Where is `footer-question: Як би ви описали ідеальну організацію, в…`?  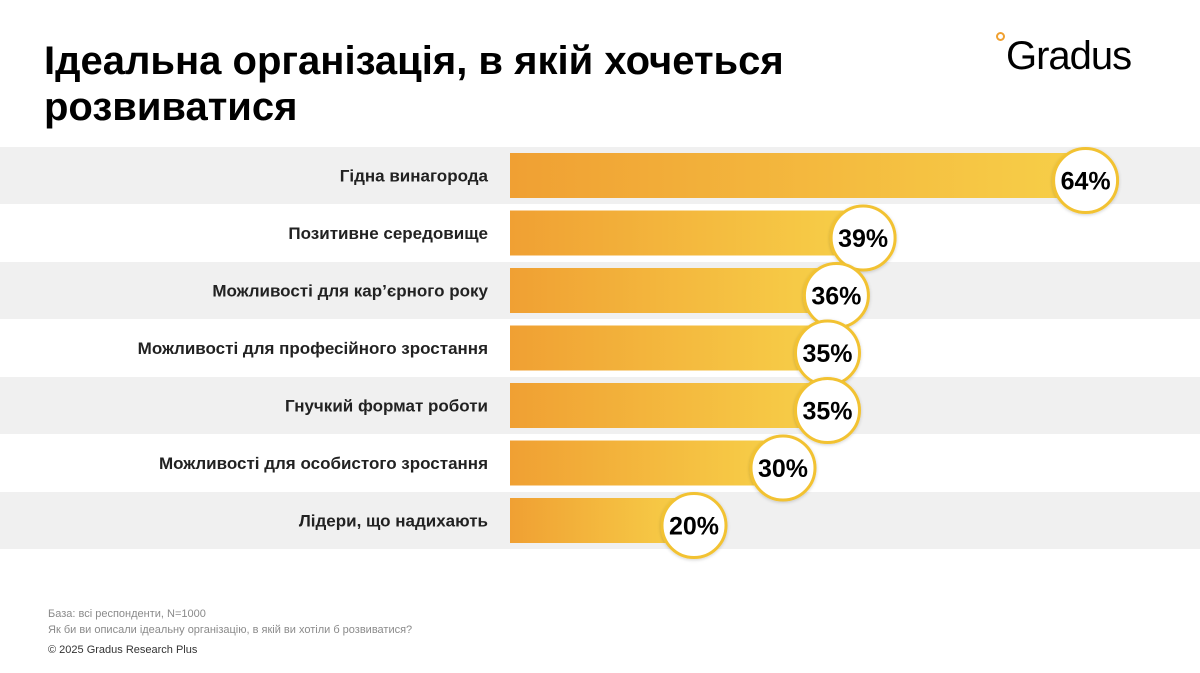
footer-question: Як би ви описали ідеальну організацію, в… is located at coordinates (230, 630).